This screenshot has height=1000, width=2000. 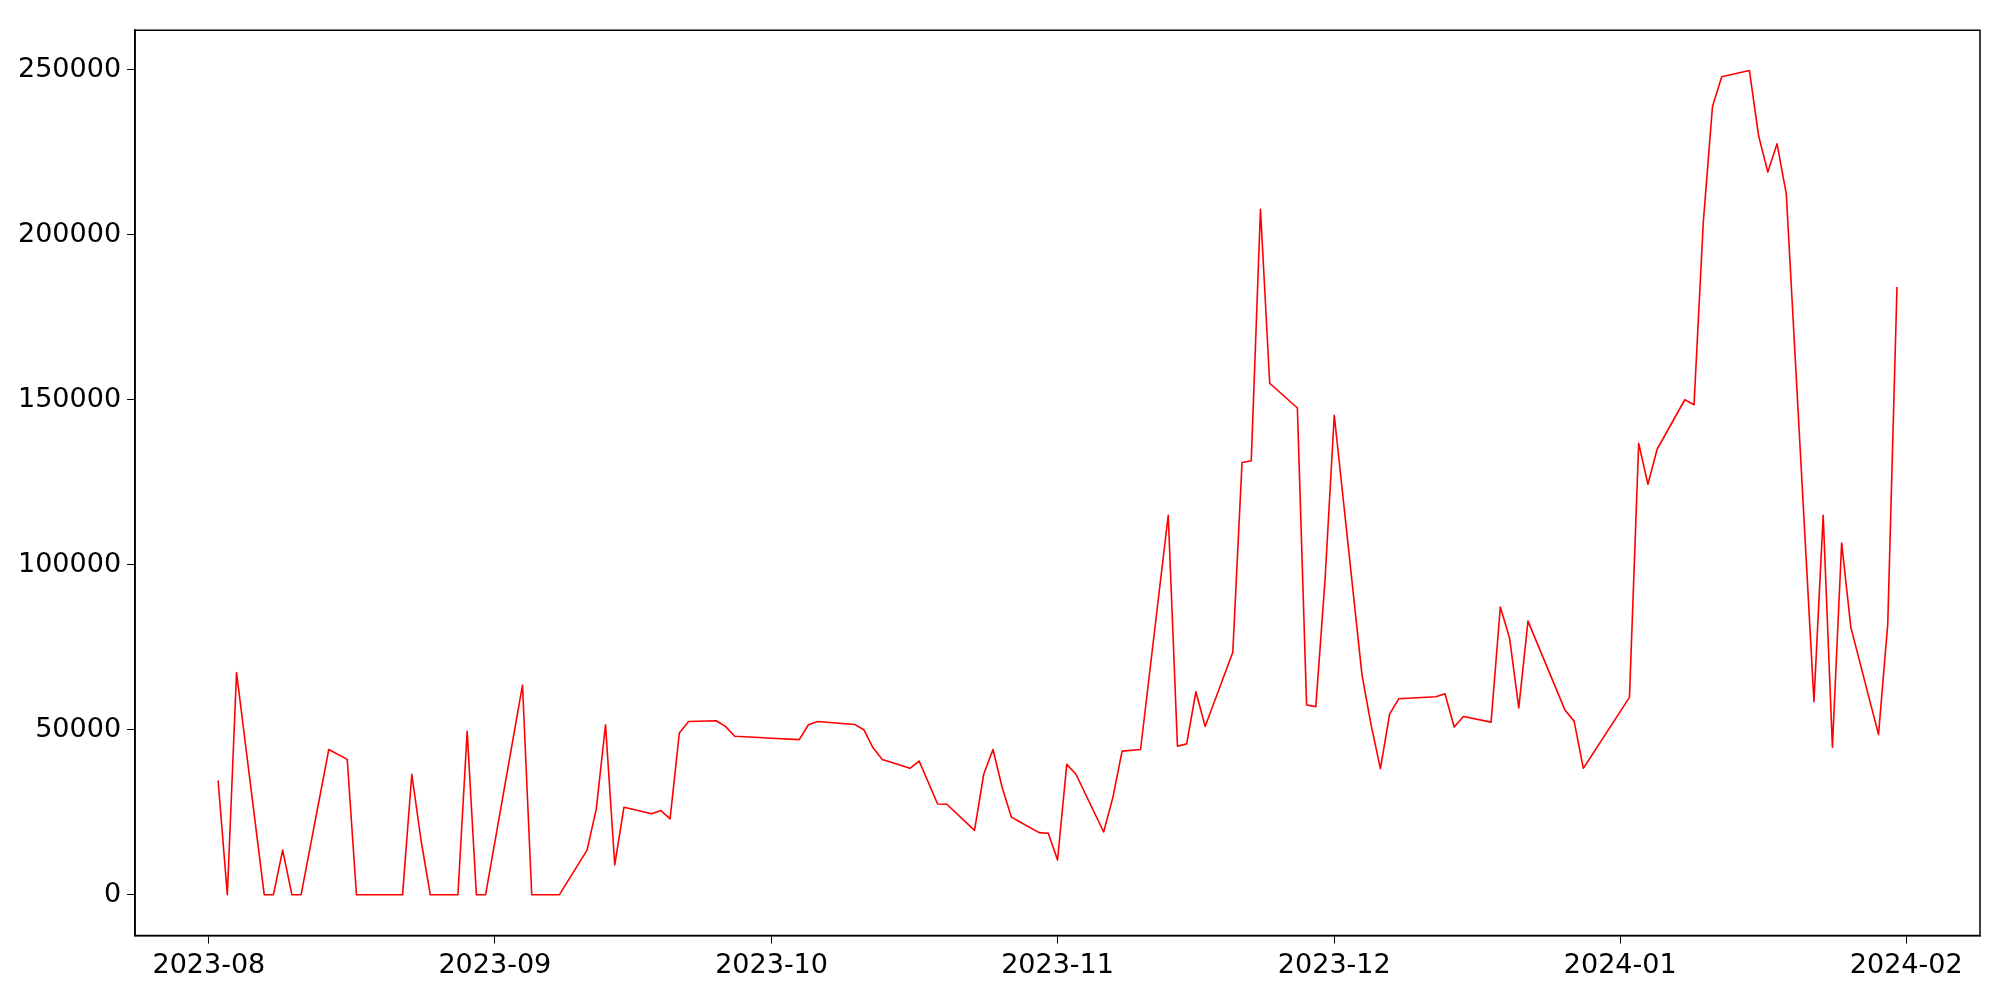 What do you see at coordinates (78, 727) in the screenshot?
I see `y-tick-label: 50000` at bounding box center [78, 727].